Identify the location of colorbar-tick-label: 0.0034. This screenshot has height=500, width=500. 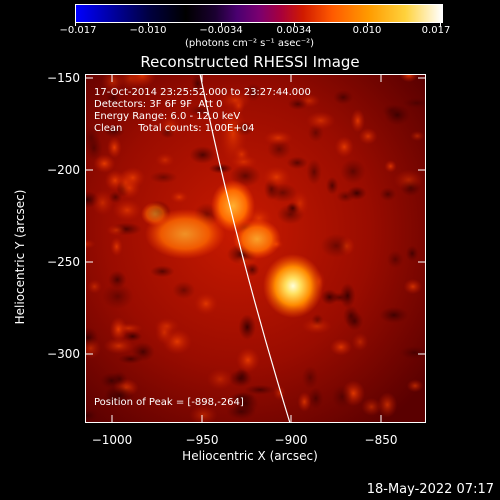
(294, 30).